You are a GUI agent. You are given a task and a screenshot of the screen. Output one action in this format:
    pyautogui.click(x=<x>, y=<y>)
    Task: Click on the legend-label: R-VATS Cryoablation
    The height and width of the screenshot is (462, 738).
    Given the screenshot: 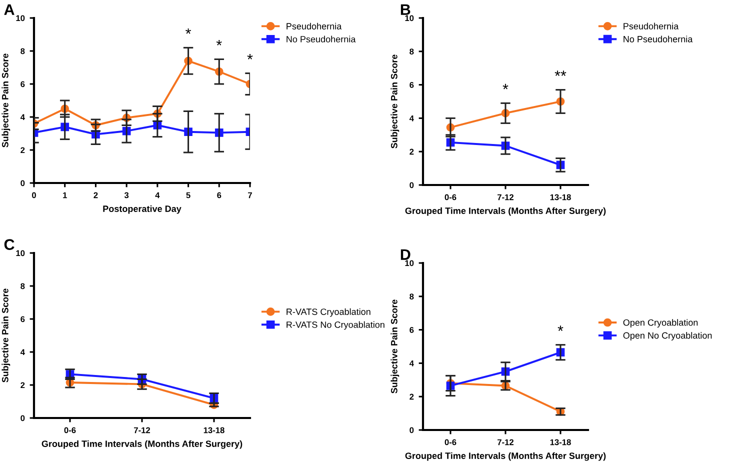 What is the action you would take?
    pyautogui.click(x=328, y=312)
    